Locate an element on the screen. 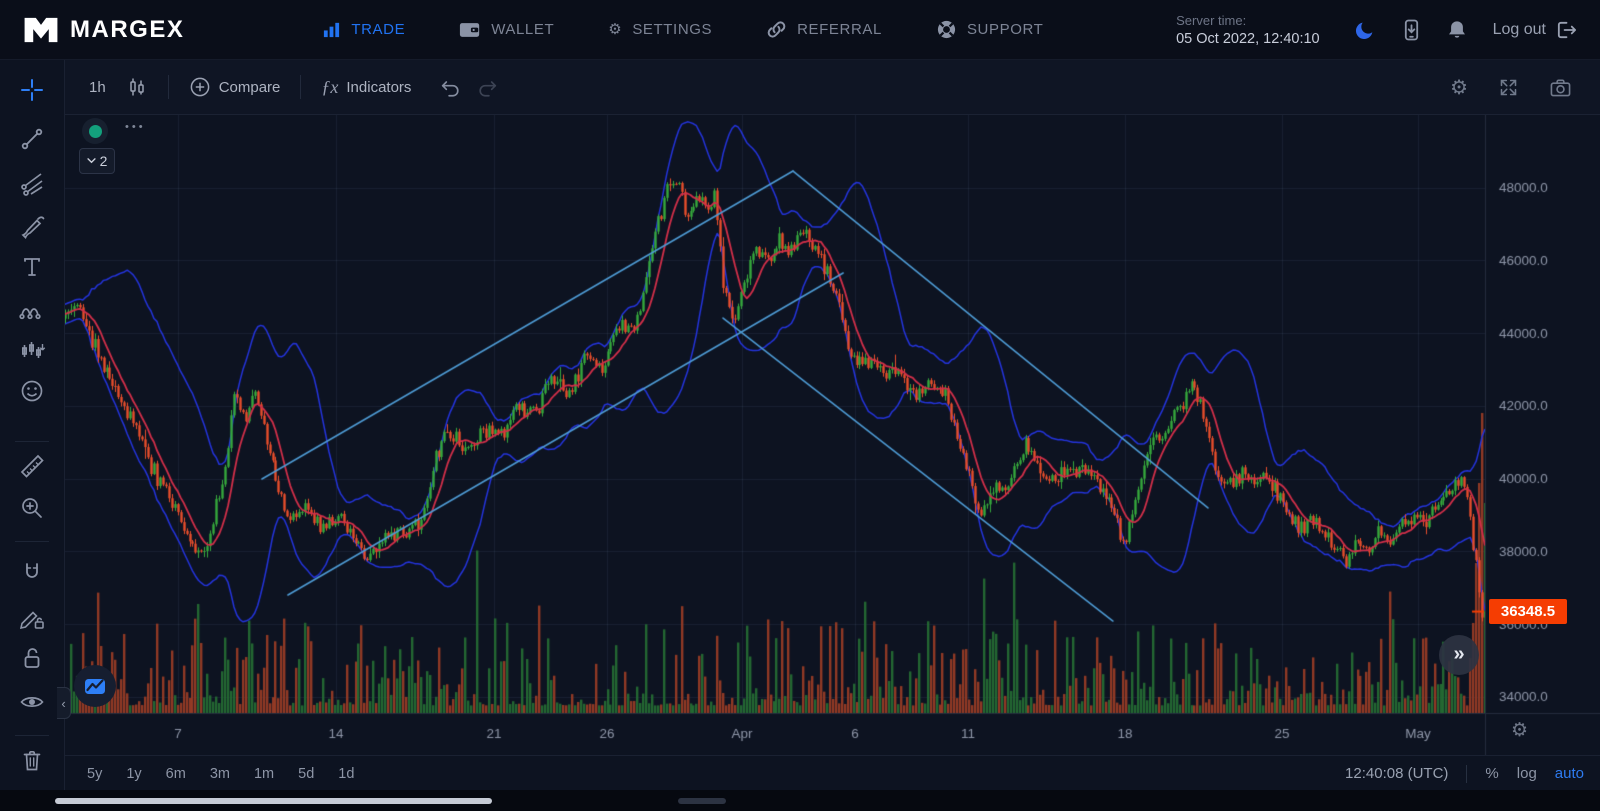 The width and height of the screenshot is (1600, 811). scroll-to-realtime-button: » is located at coordinates (1459, 655).